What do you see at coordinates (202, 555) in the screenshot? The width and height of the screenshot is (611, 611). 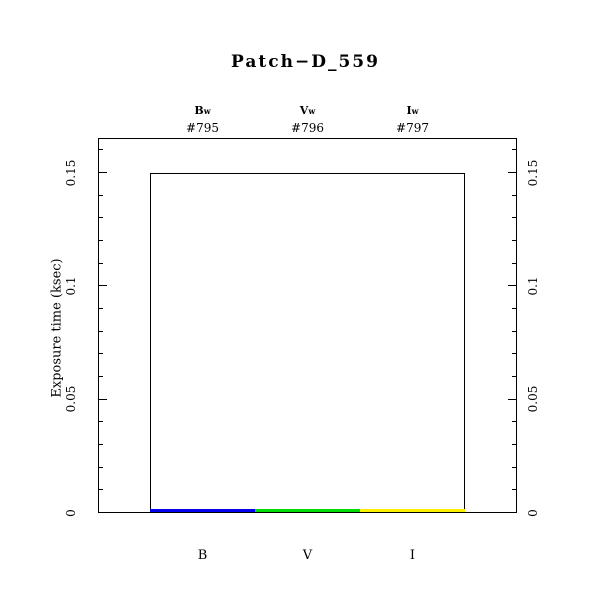 I see `band-label: B` at bounding box center [202, 555].